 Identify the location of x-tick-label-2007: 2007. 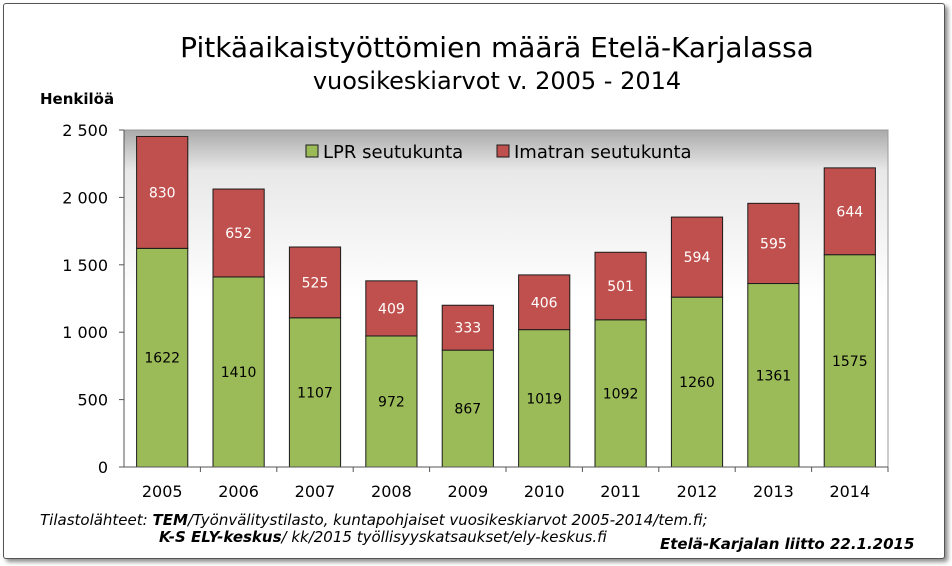
(315, 491).